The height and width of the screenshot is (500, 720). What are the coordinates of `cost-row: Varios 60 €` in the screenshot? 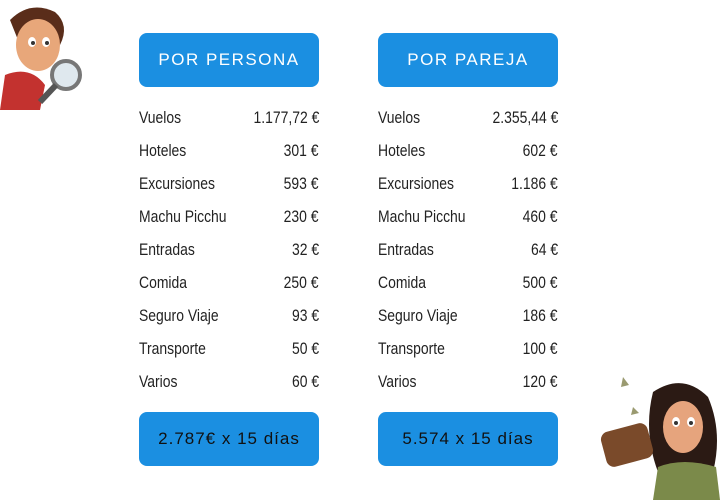 It's located at (229, 382).